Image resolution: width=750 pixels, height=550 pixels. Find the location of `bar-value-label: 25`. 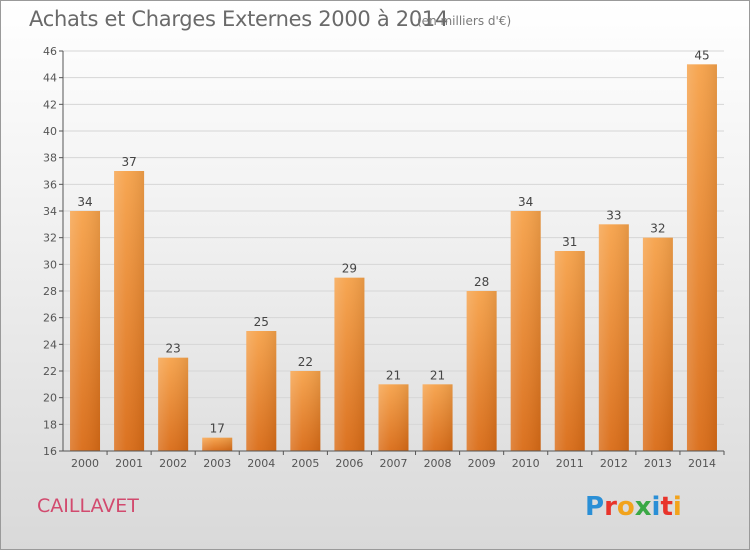

bar-value-label: 25 is located at coordinates (261, 322).